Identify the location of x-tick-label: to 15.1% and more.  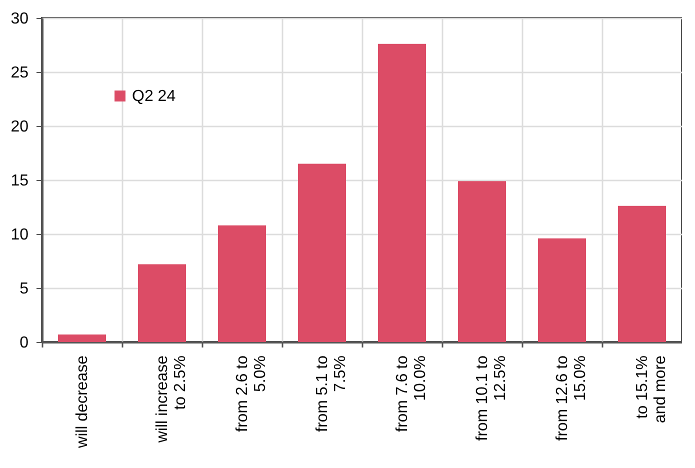
(651, 389).